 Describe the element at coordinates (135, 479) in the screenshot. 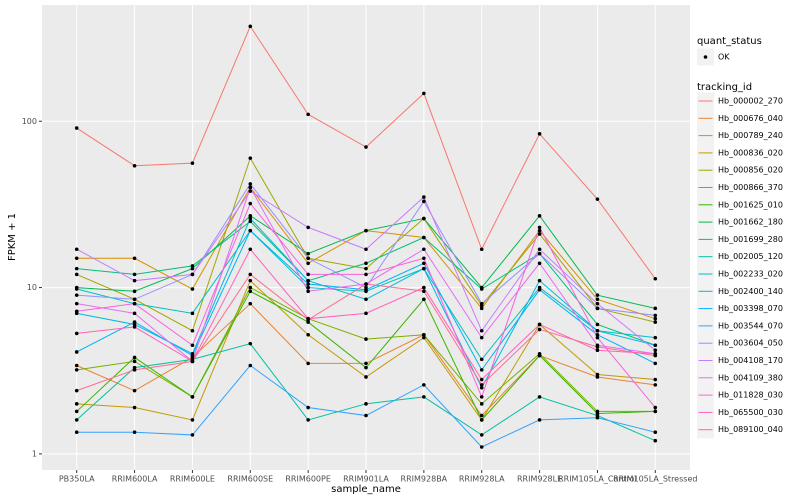

I see `x-tick-label: RRIM600LA` at that location.